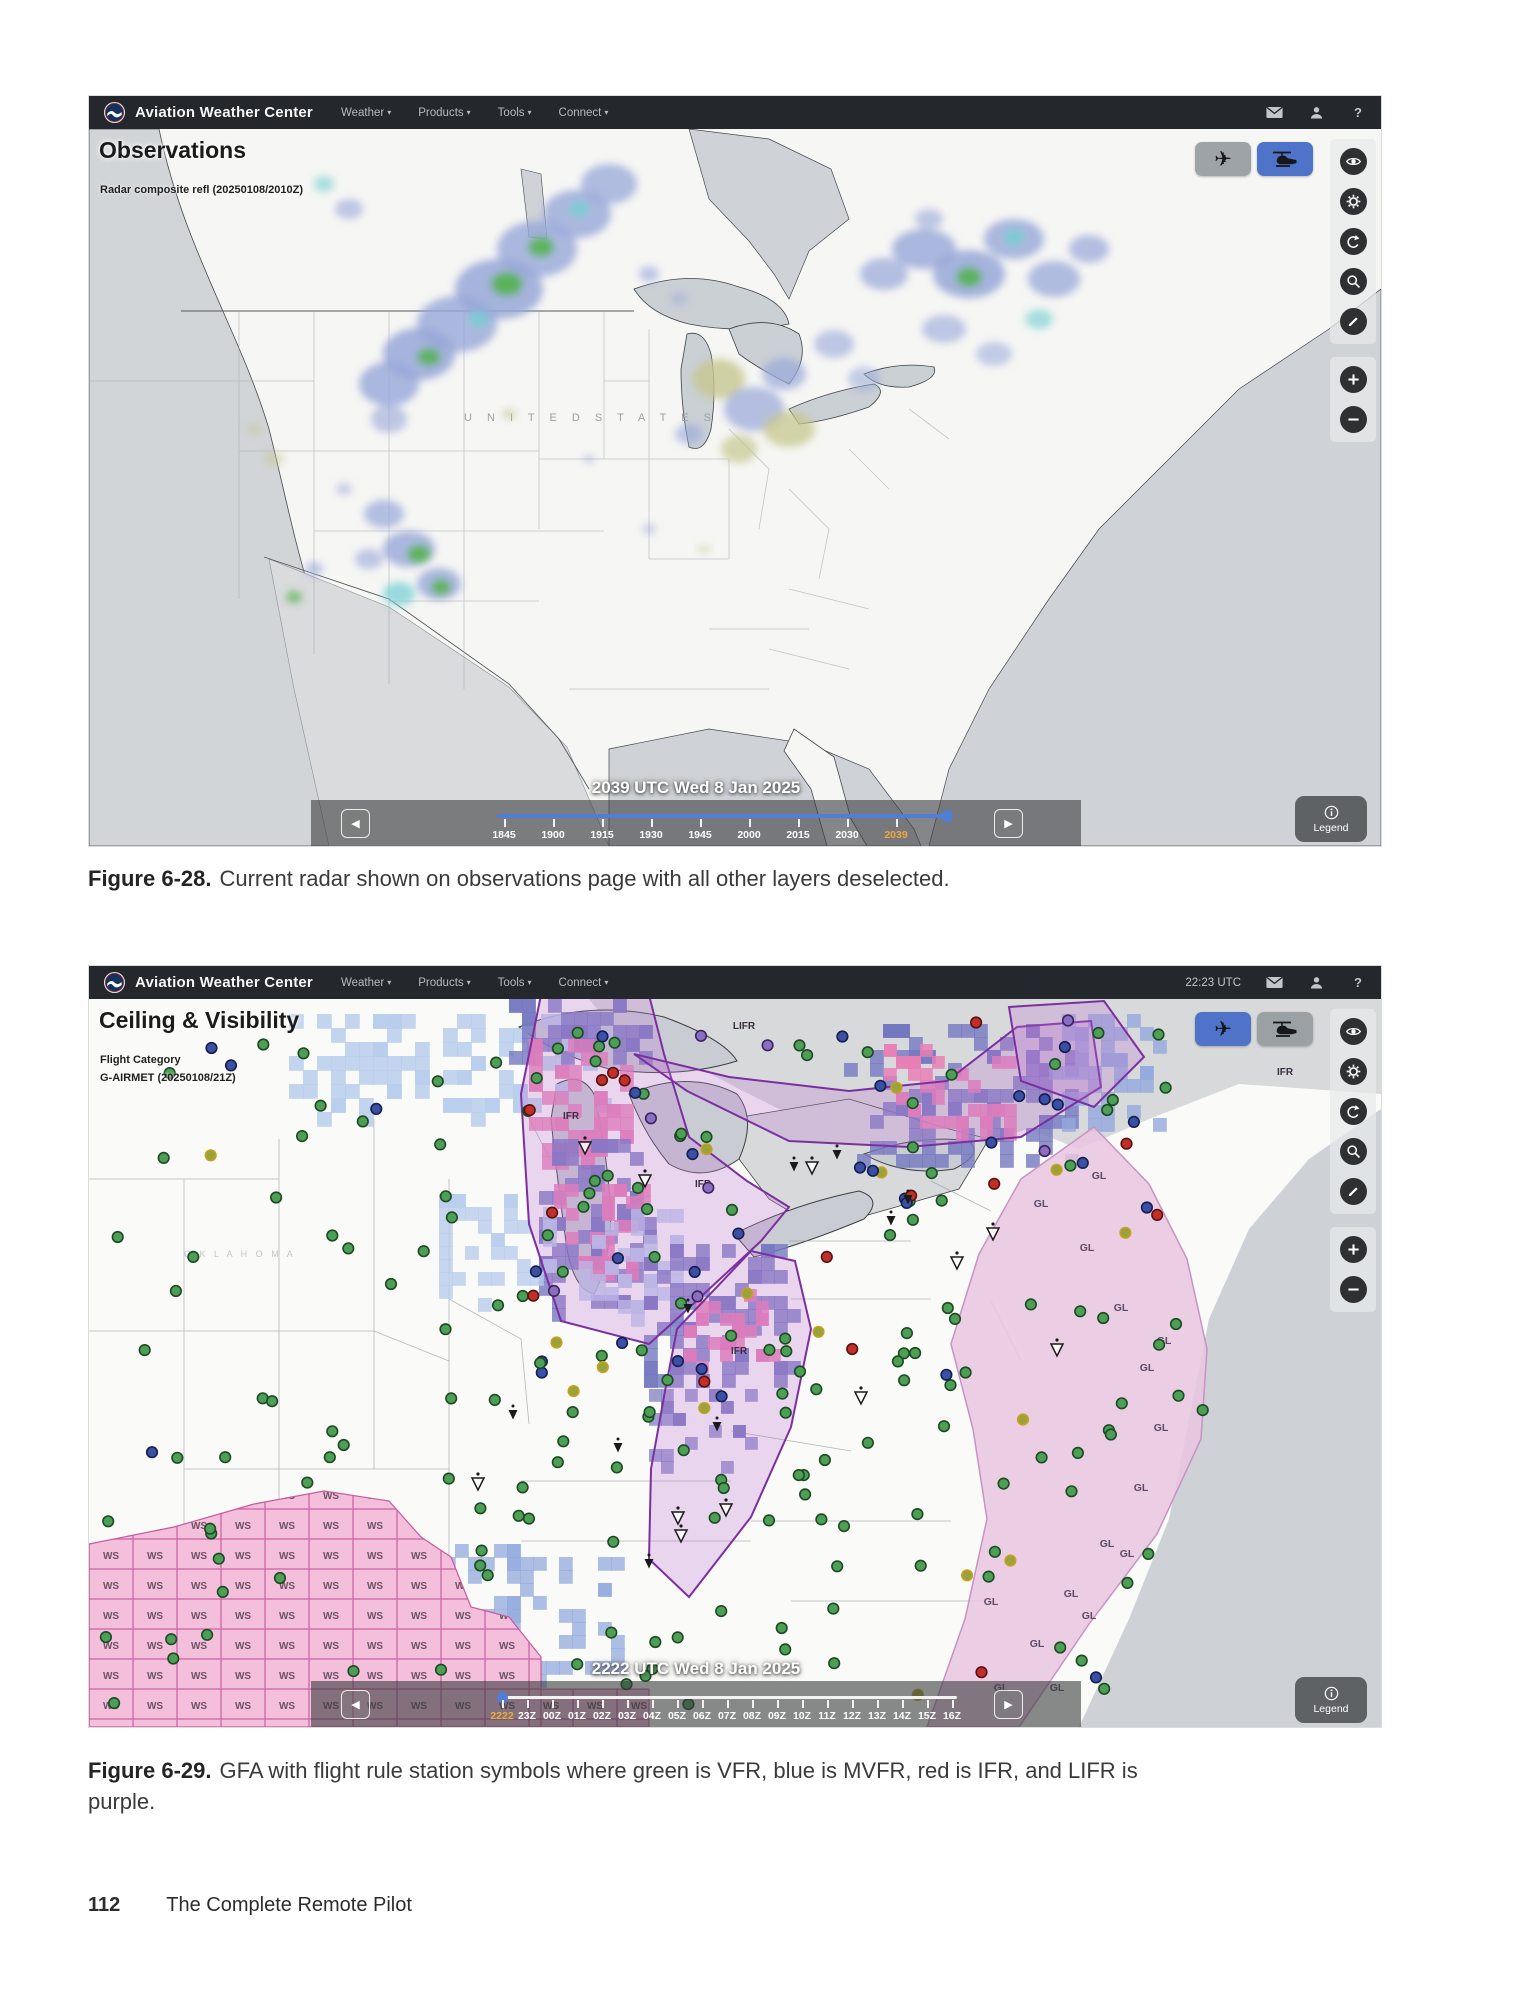  What do you see at coordinates (577, 1716) in the screenshot?
I see `time-tick: 01Z` at bounding box center [577, 1716].